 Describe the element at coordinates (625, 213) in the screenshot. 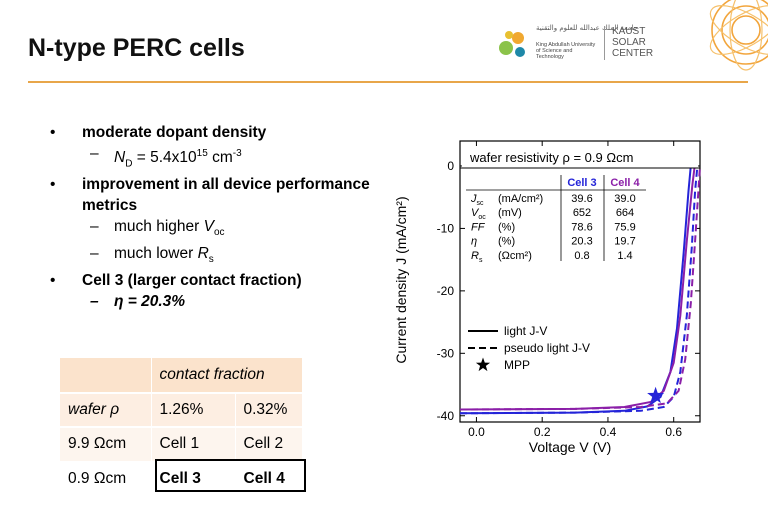

I see `inset-value-cell4: 664` at that location.